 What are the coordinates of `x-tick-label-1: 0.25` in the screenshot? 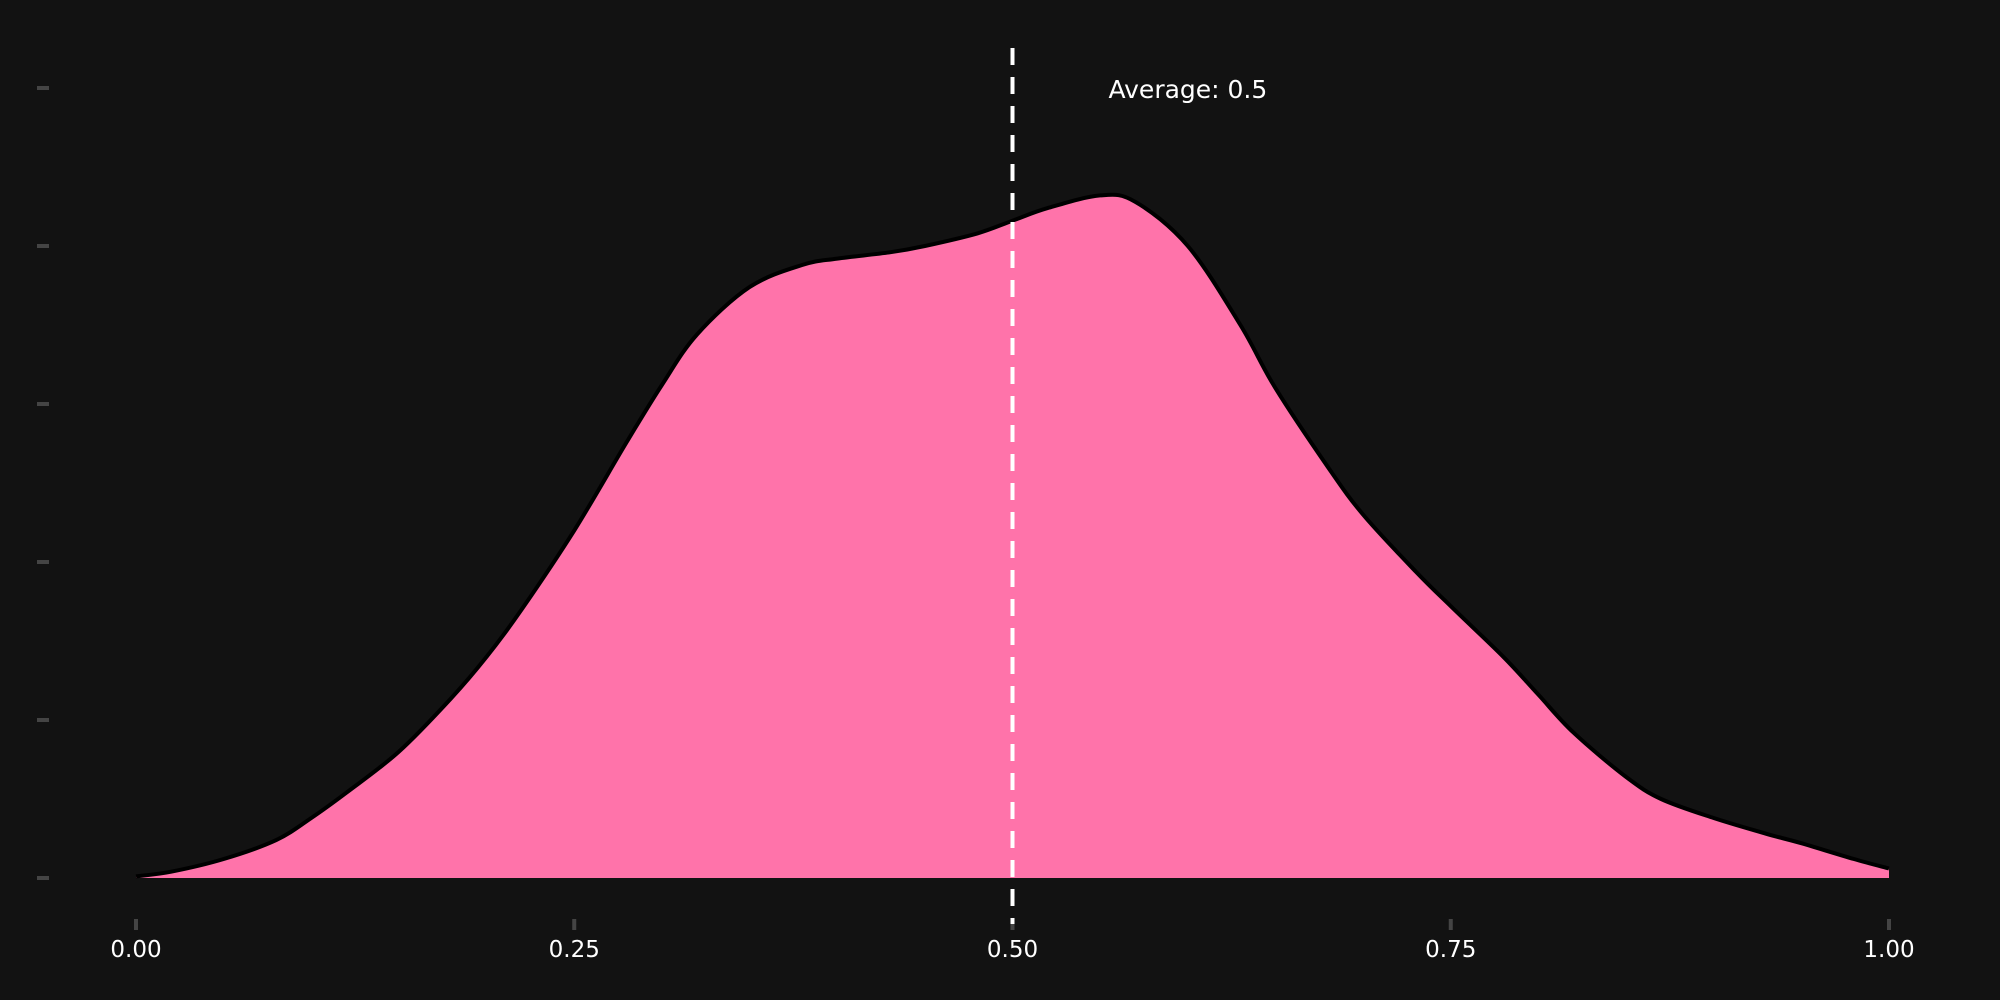 It's located at (574, 950).